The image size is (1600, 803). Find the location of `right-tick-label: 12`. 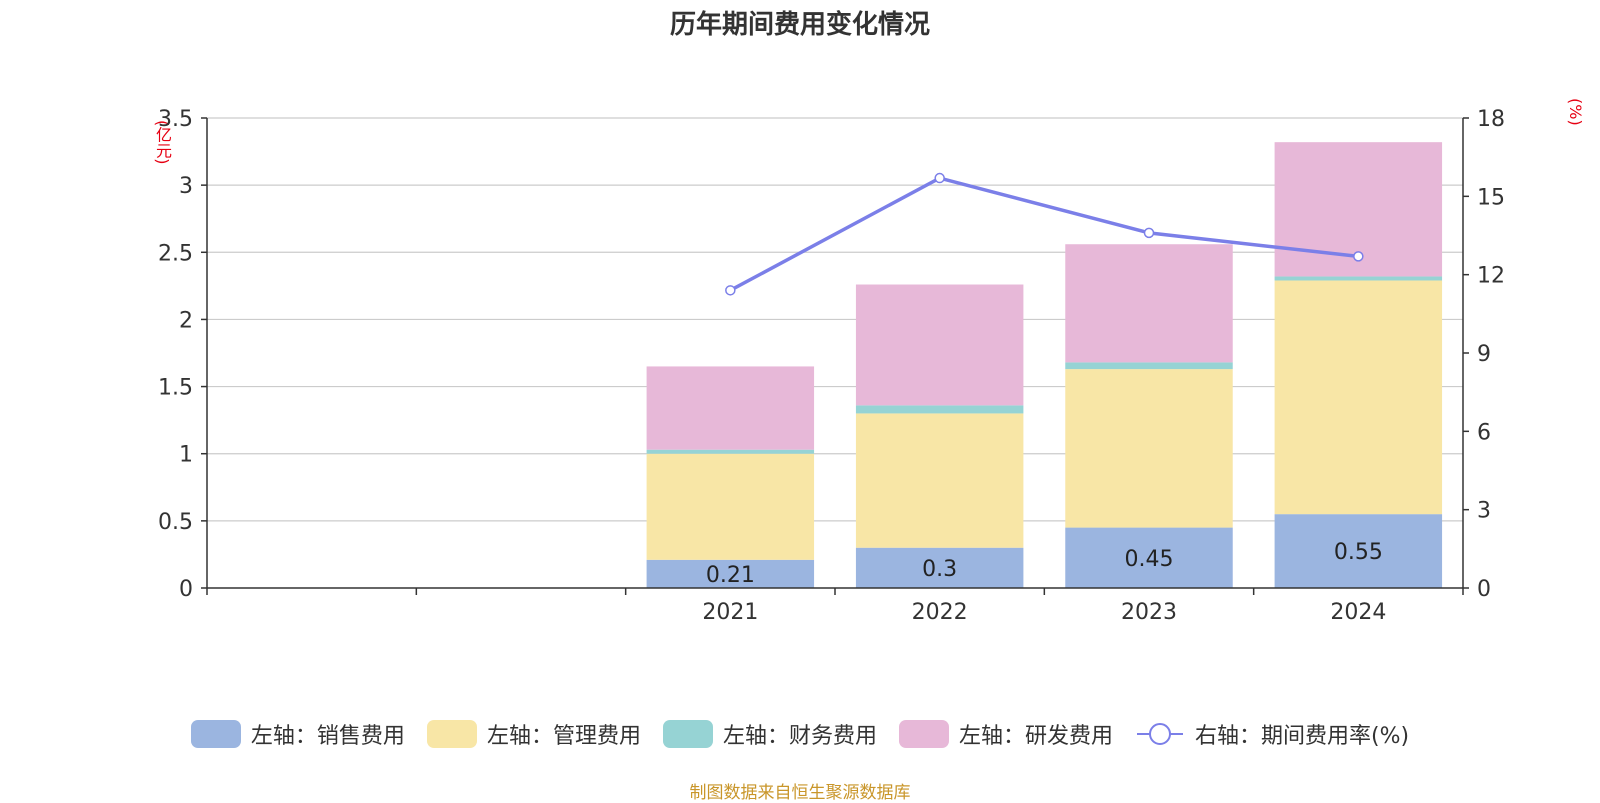

right-tick-label: 12 is located at coordinates (1491, 276).